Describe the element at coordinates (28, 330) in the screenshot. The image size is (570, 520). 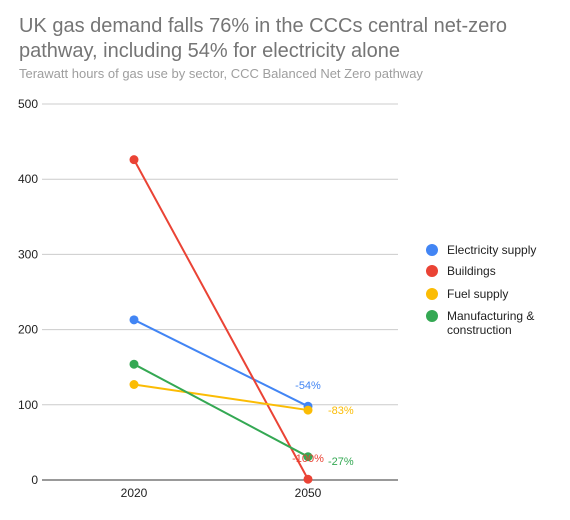
I see `y-tick-label: 200` at that location.